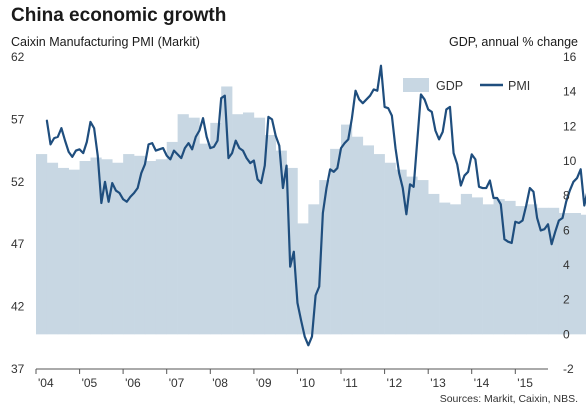 This screenshot has height=408, width=586. Describe the element at coordinates (18, 244) in the screenshot. I see `left-tick-label: 47` at that location.